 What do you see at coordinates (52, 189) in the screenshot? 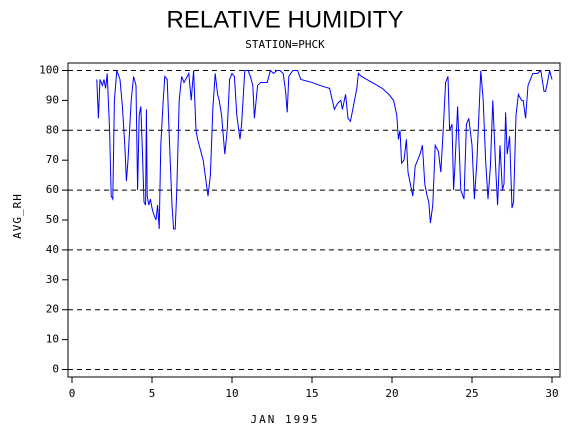
I see `y-tick-label: 60` at bounding box center [52, 189].